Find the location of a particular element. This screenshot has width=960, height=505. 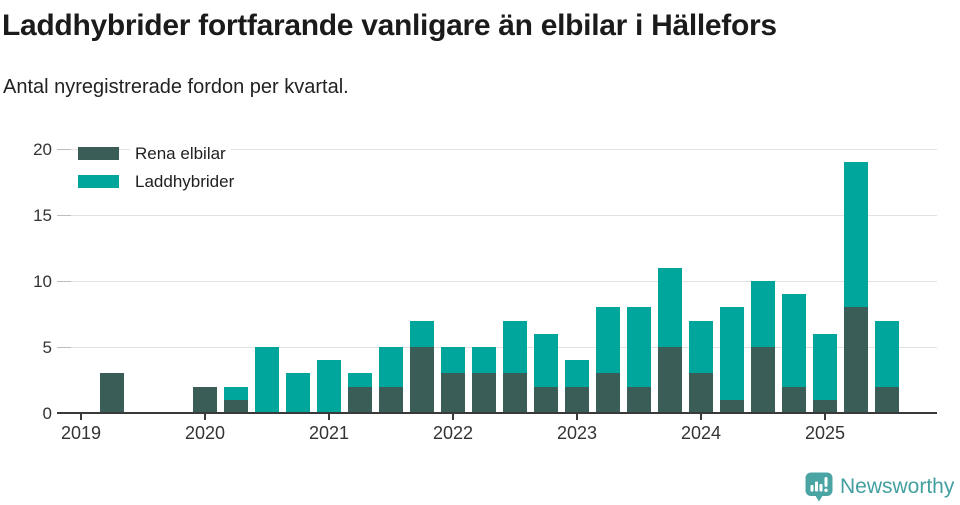

legend-swatch-laddhybrider is located at coordinates (98, 181).